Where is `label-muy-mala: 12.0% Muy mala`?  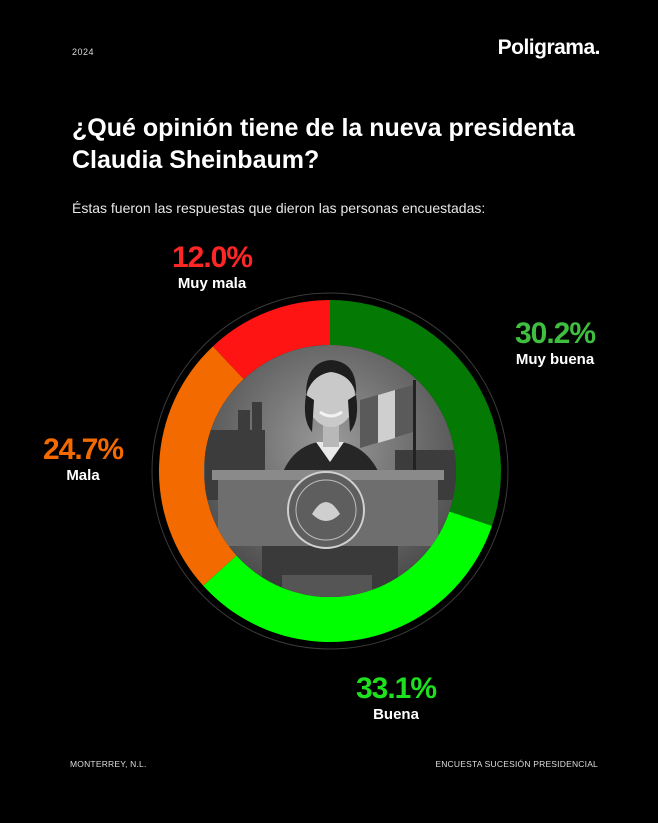 label-muy-mala: 12.0% Muy mala is located at coordinates (212, 268).